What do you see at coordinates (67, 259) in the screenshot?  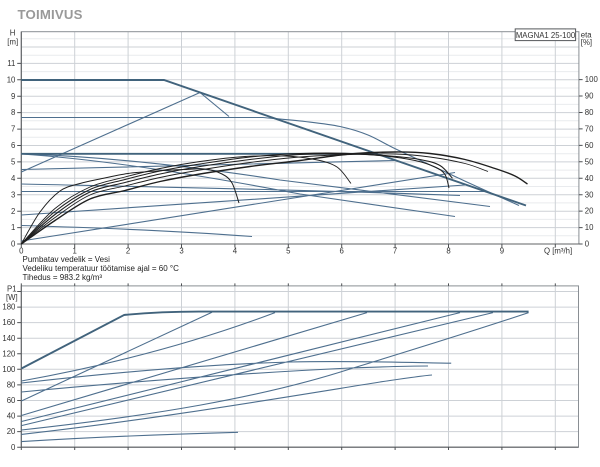 I see `svg-text: Pumbatav vedelik = Vesi` at bounding box center [67, 259].